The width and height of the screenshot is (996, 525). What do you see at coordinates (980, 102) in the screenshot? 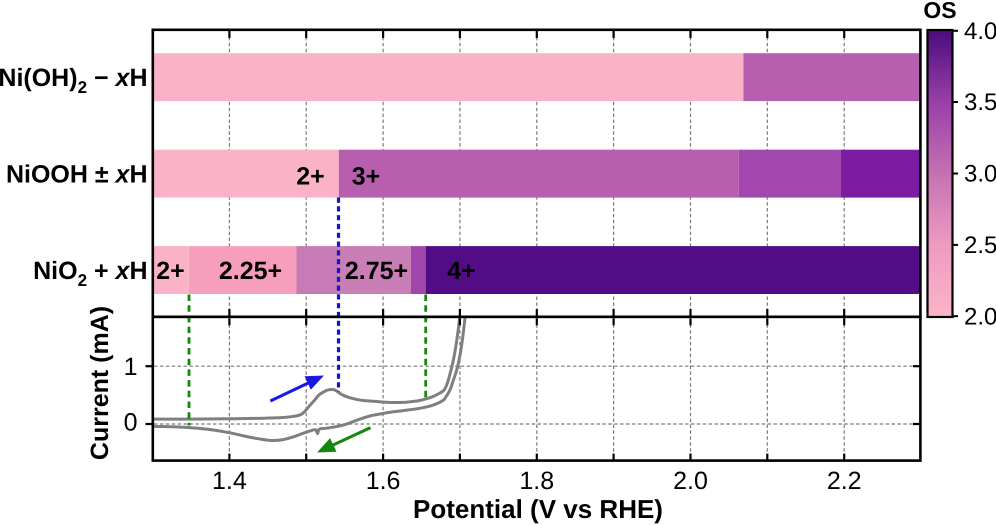
I see `svg-text: 3.5` at bounding box center [980, 102].